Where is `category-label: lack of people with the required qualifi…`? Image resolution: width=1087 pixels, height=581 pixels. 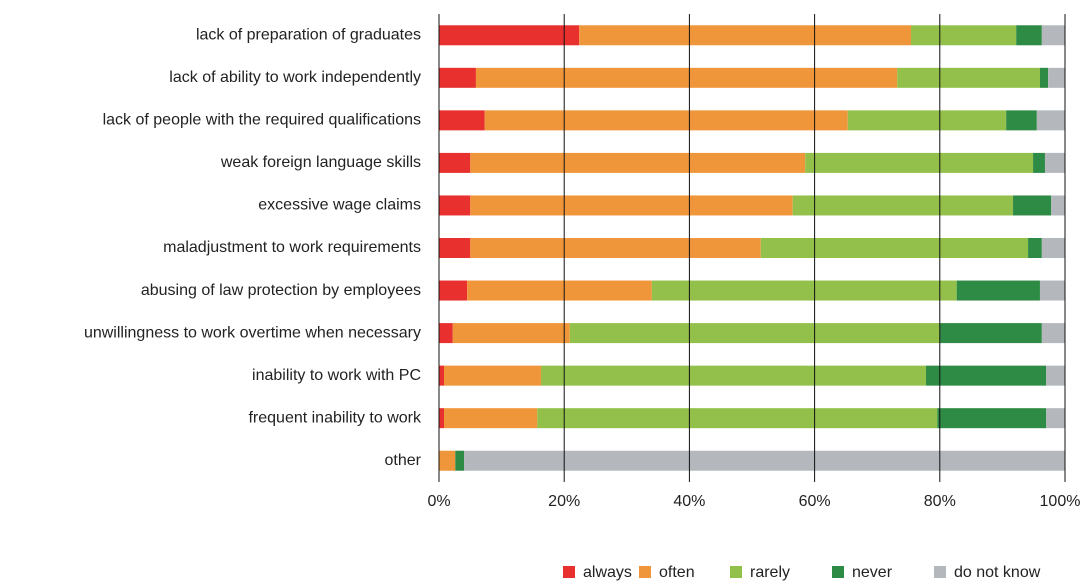 category-label: lack of people with the required qualifi… is located at coordinates (262, 120).